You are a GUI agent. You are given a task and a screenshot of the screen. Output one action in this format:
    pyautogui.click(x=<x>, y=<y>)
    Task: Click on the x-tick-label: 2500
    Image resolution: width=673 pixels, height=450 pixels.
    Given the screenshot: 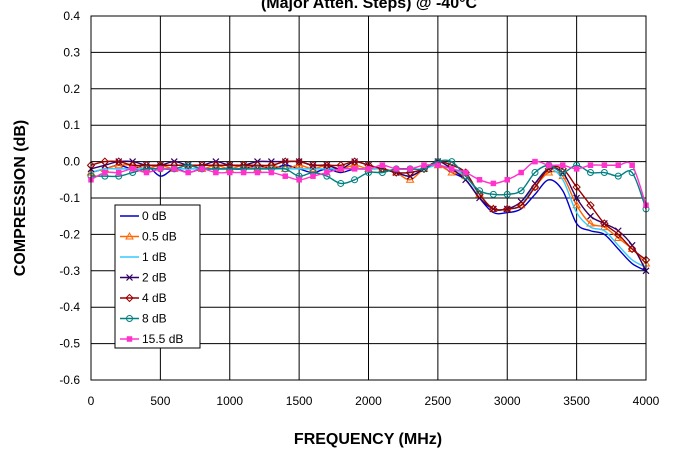 What is the action you would take?
    pyautogui.click(x=438, y=401)
    